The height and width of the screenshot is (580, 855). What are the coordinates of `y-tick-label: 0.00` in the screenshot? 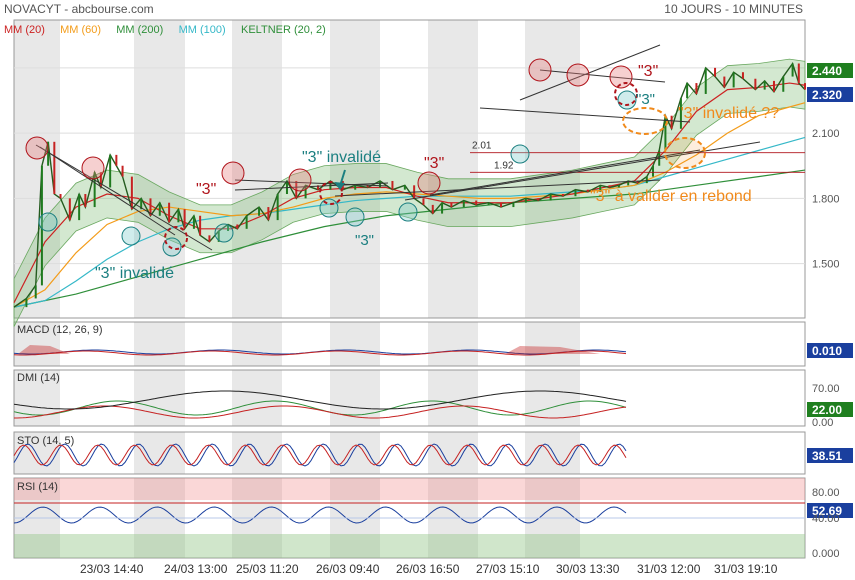 It's located at (822, 423).